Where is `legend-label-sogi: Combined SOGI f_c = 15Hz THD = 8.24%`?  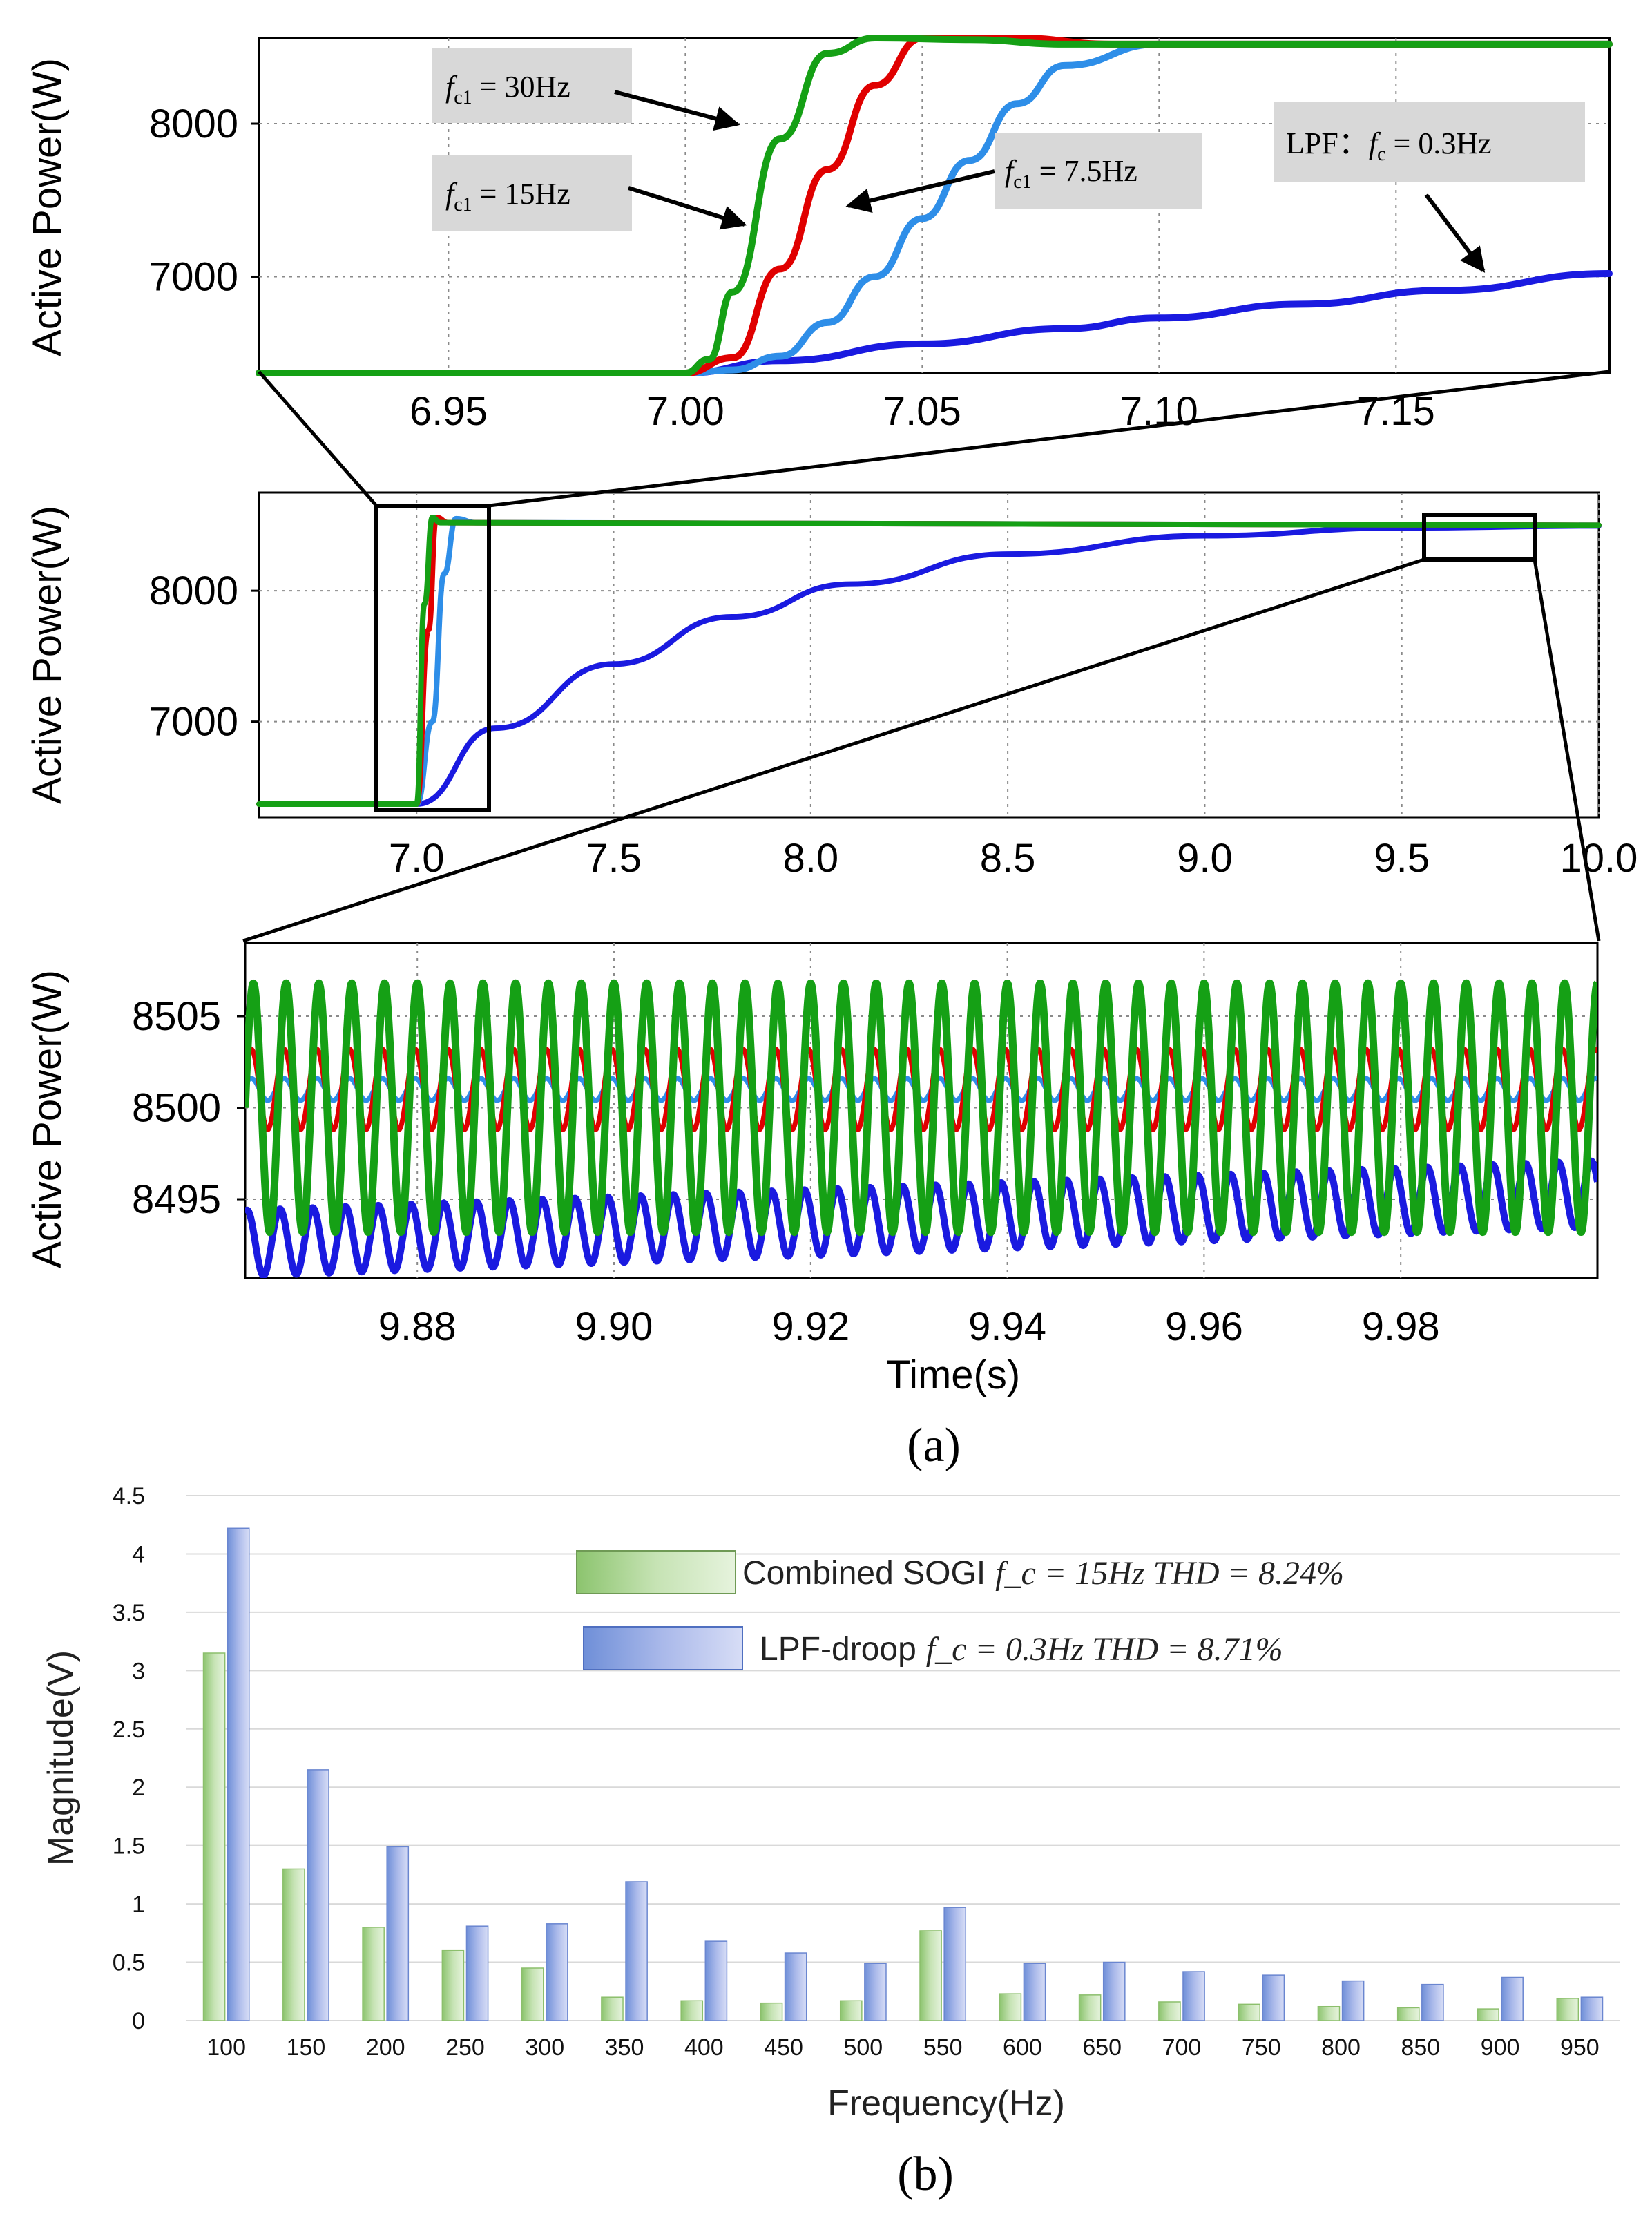
legend-label-sogi: Combined SOGI f_c = 15Hz THD = 8.24% is located at coordinates (1043, 1573).